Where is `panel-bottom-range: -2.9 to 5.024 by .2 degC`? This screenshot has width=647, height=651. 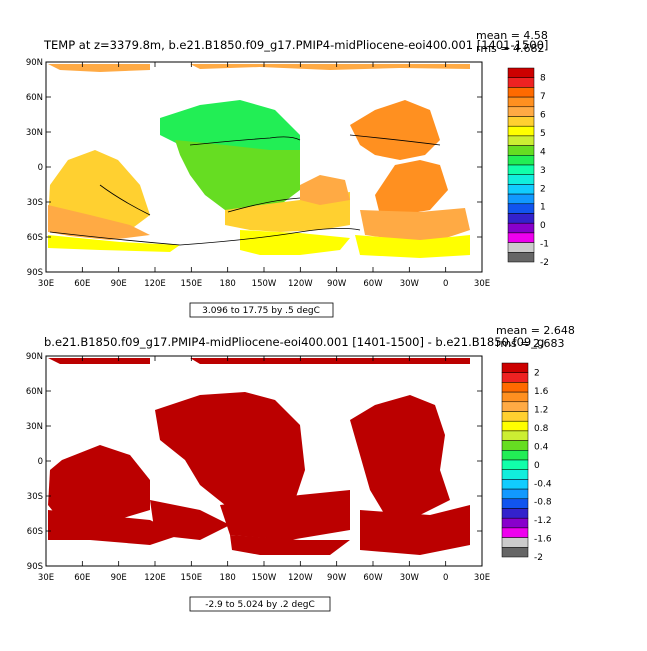
panel-bottom-range: -2.9 to 5.024 by .2 degC is located at coordinates (260, 605).